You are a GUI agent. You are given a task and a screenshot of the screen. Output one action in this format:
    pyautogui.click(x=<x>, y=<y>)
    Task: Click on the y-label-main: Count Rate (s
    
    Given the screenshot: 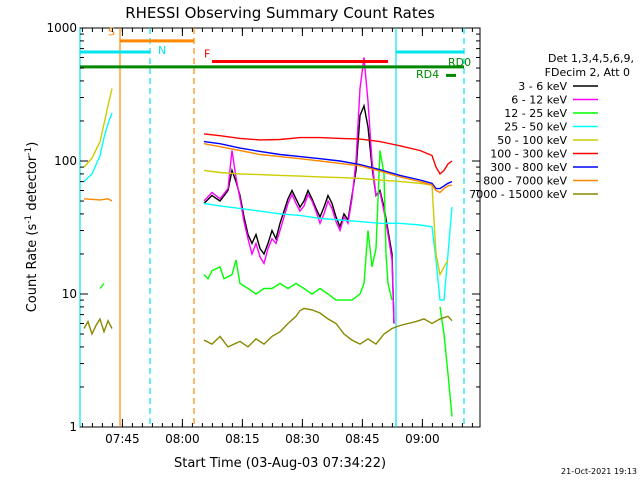 What is the action you would take?
    pyautogui.click(x=32, y=268)
    